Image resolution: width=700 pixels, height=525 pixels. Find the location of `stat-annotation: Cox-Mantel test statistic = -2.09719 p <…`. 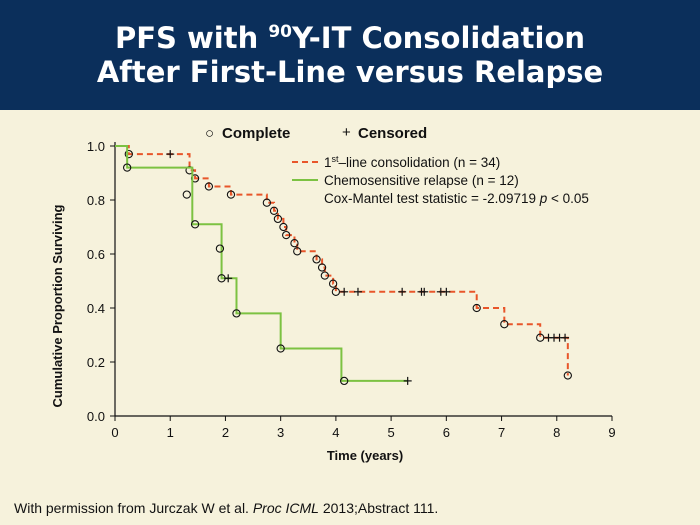

stat-annotation: Cox-Mantel test statistic = -2.09719 p <… is located at coordinates (456, 198).